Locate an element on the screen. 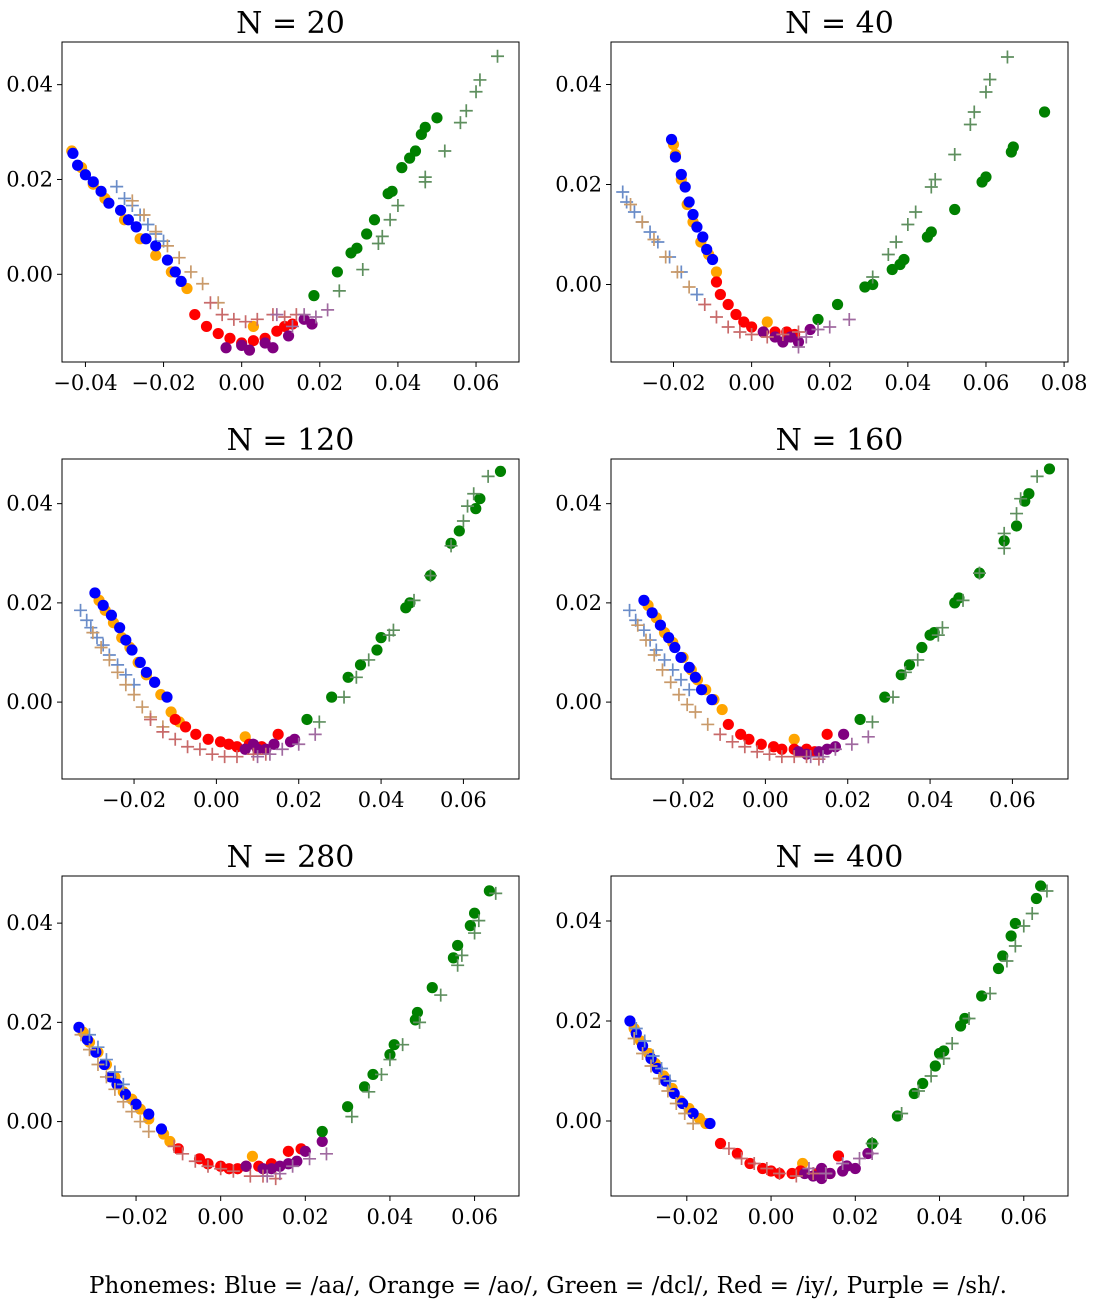 This screenshot has width=1096, height=1315. panel-title: N = 400 is located at coordinates (840, 857).